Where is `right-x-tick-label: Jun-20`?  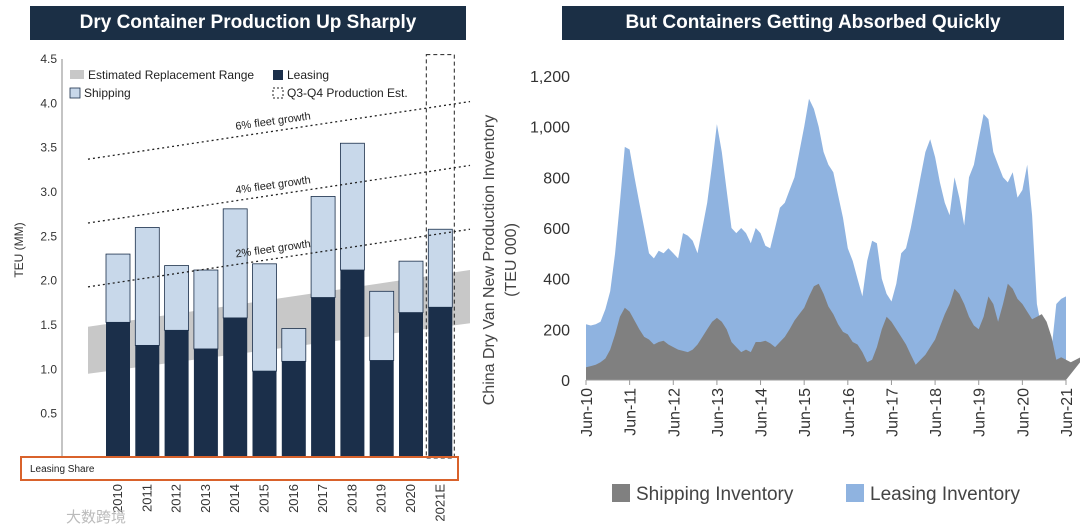
right-x-tick-label: Jun-20 is located at coordinates (1023, 412).